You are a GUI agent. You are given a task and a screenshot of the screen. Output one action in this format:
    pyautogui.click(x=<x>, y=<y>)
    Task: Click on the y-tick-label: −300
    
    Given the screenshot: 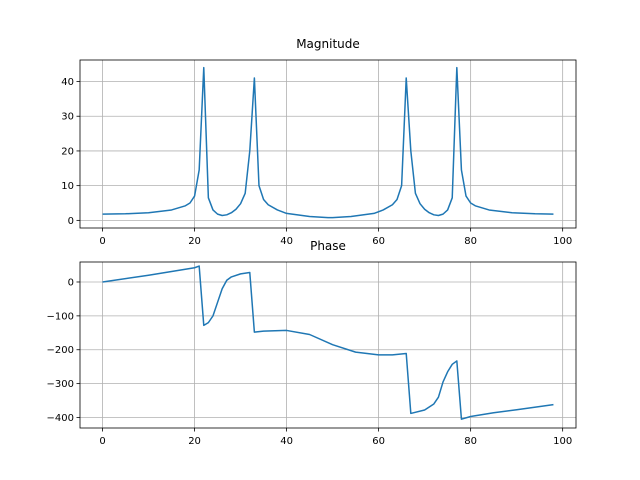 What is the action you would take?
    pyautogui.click(x=60, y=384)
    